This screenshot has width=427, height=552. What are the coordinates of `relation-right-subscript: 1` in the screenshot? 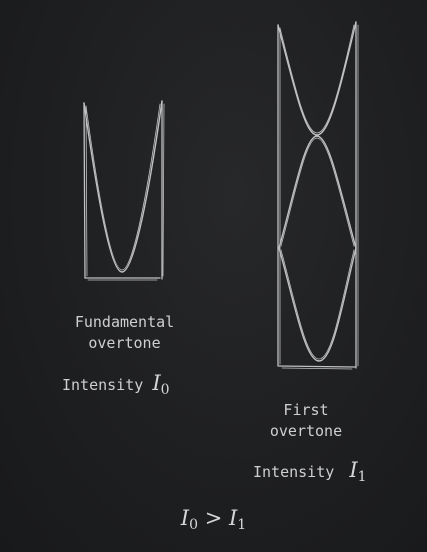 It's located at (242, 525).